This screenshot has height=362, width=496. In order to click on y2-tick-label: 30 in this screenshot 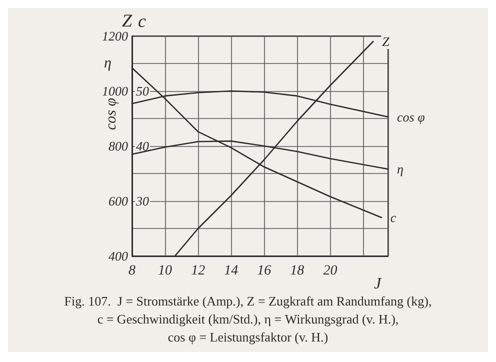, I will do `click(142, 201)`.